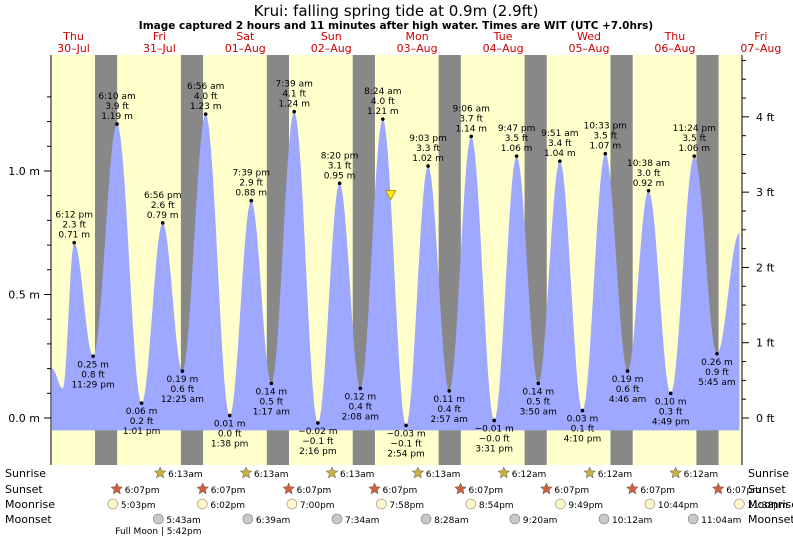 This screenshot has height=538, width=793. What do you see at coordinates (251, 194) in the screenshot?
I see `tide-height-m: 0.88 m` at bounding box center [251, 194].